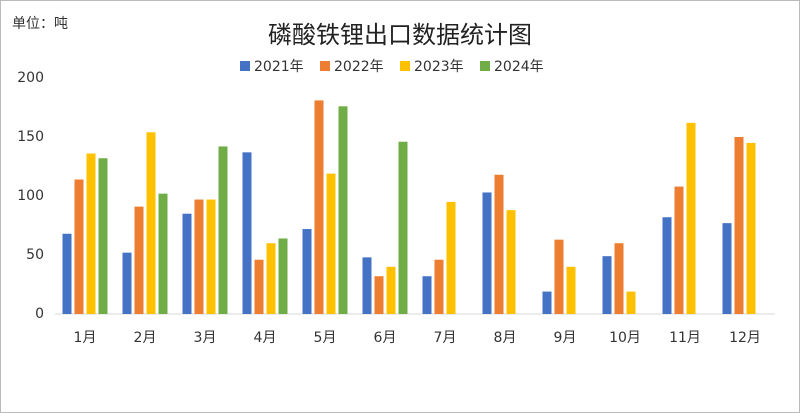 The width and height of the screenshot is (800, 413). Describe the element at coordinates (400, 35) in the screenshot. I see `chart-title: 磷酸铁锂出口数据统计图` at that location.